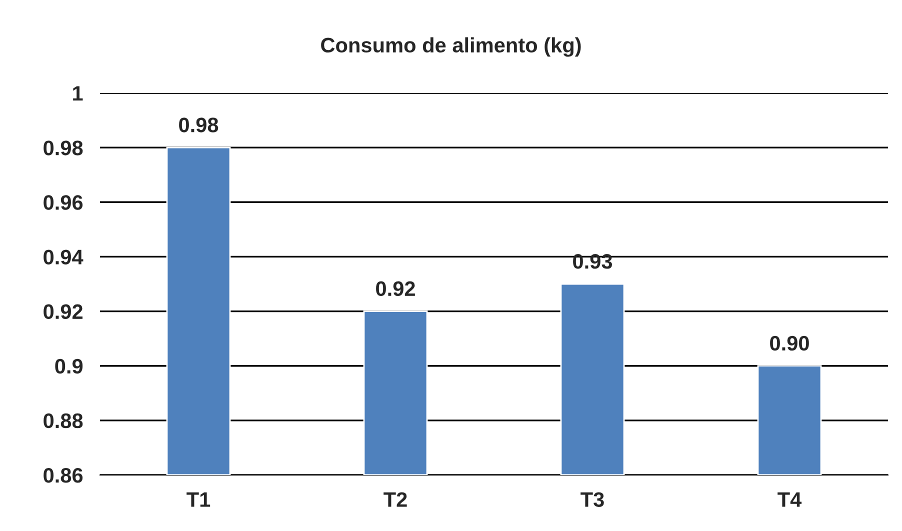  Describe the element at coordinates (64, 257) in the screenshot. I see `y-tick-label: 0.94` at that location.